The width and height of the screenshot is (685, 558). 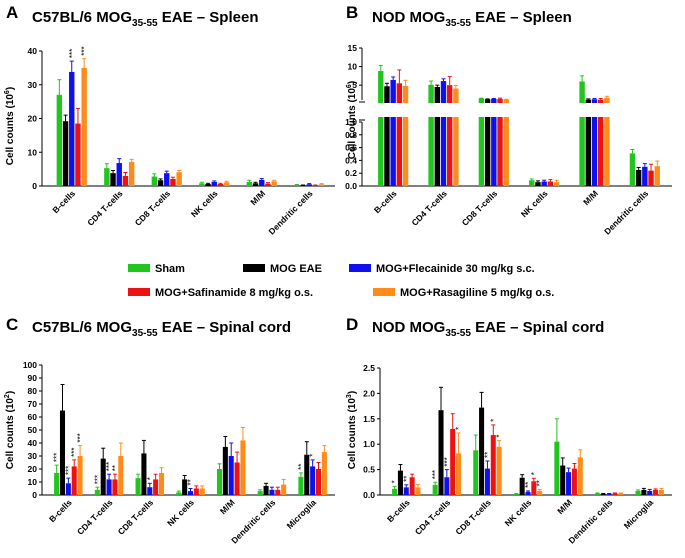 I want to click on legend-label-rasa: MOG+Rasagiline 5 mg/kg o.s., so click(x=477, y=293).